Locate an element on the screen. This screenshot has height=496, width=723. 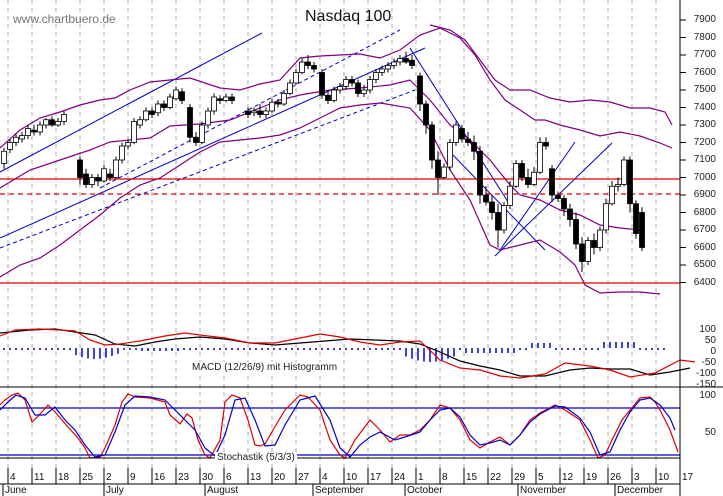
month-label: December is located at coordinates (640, 490).